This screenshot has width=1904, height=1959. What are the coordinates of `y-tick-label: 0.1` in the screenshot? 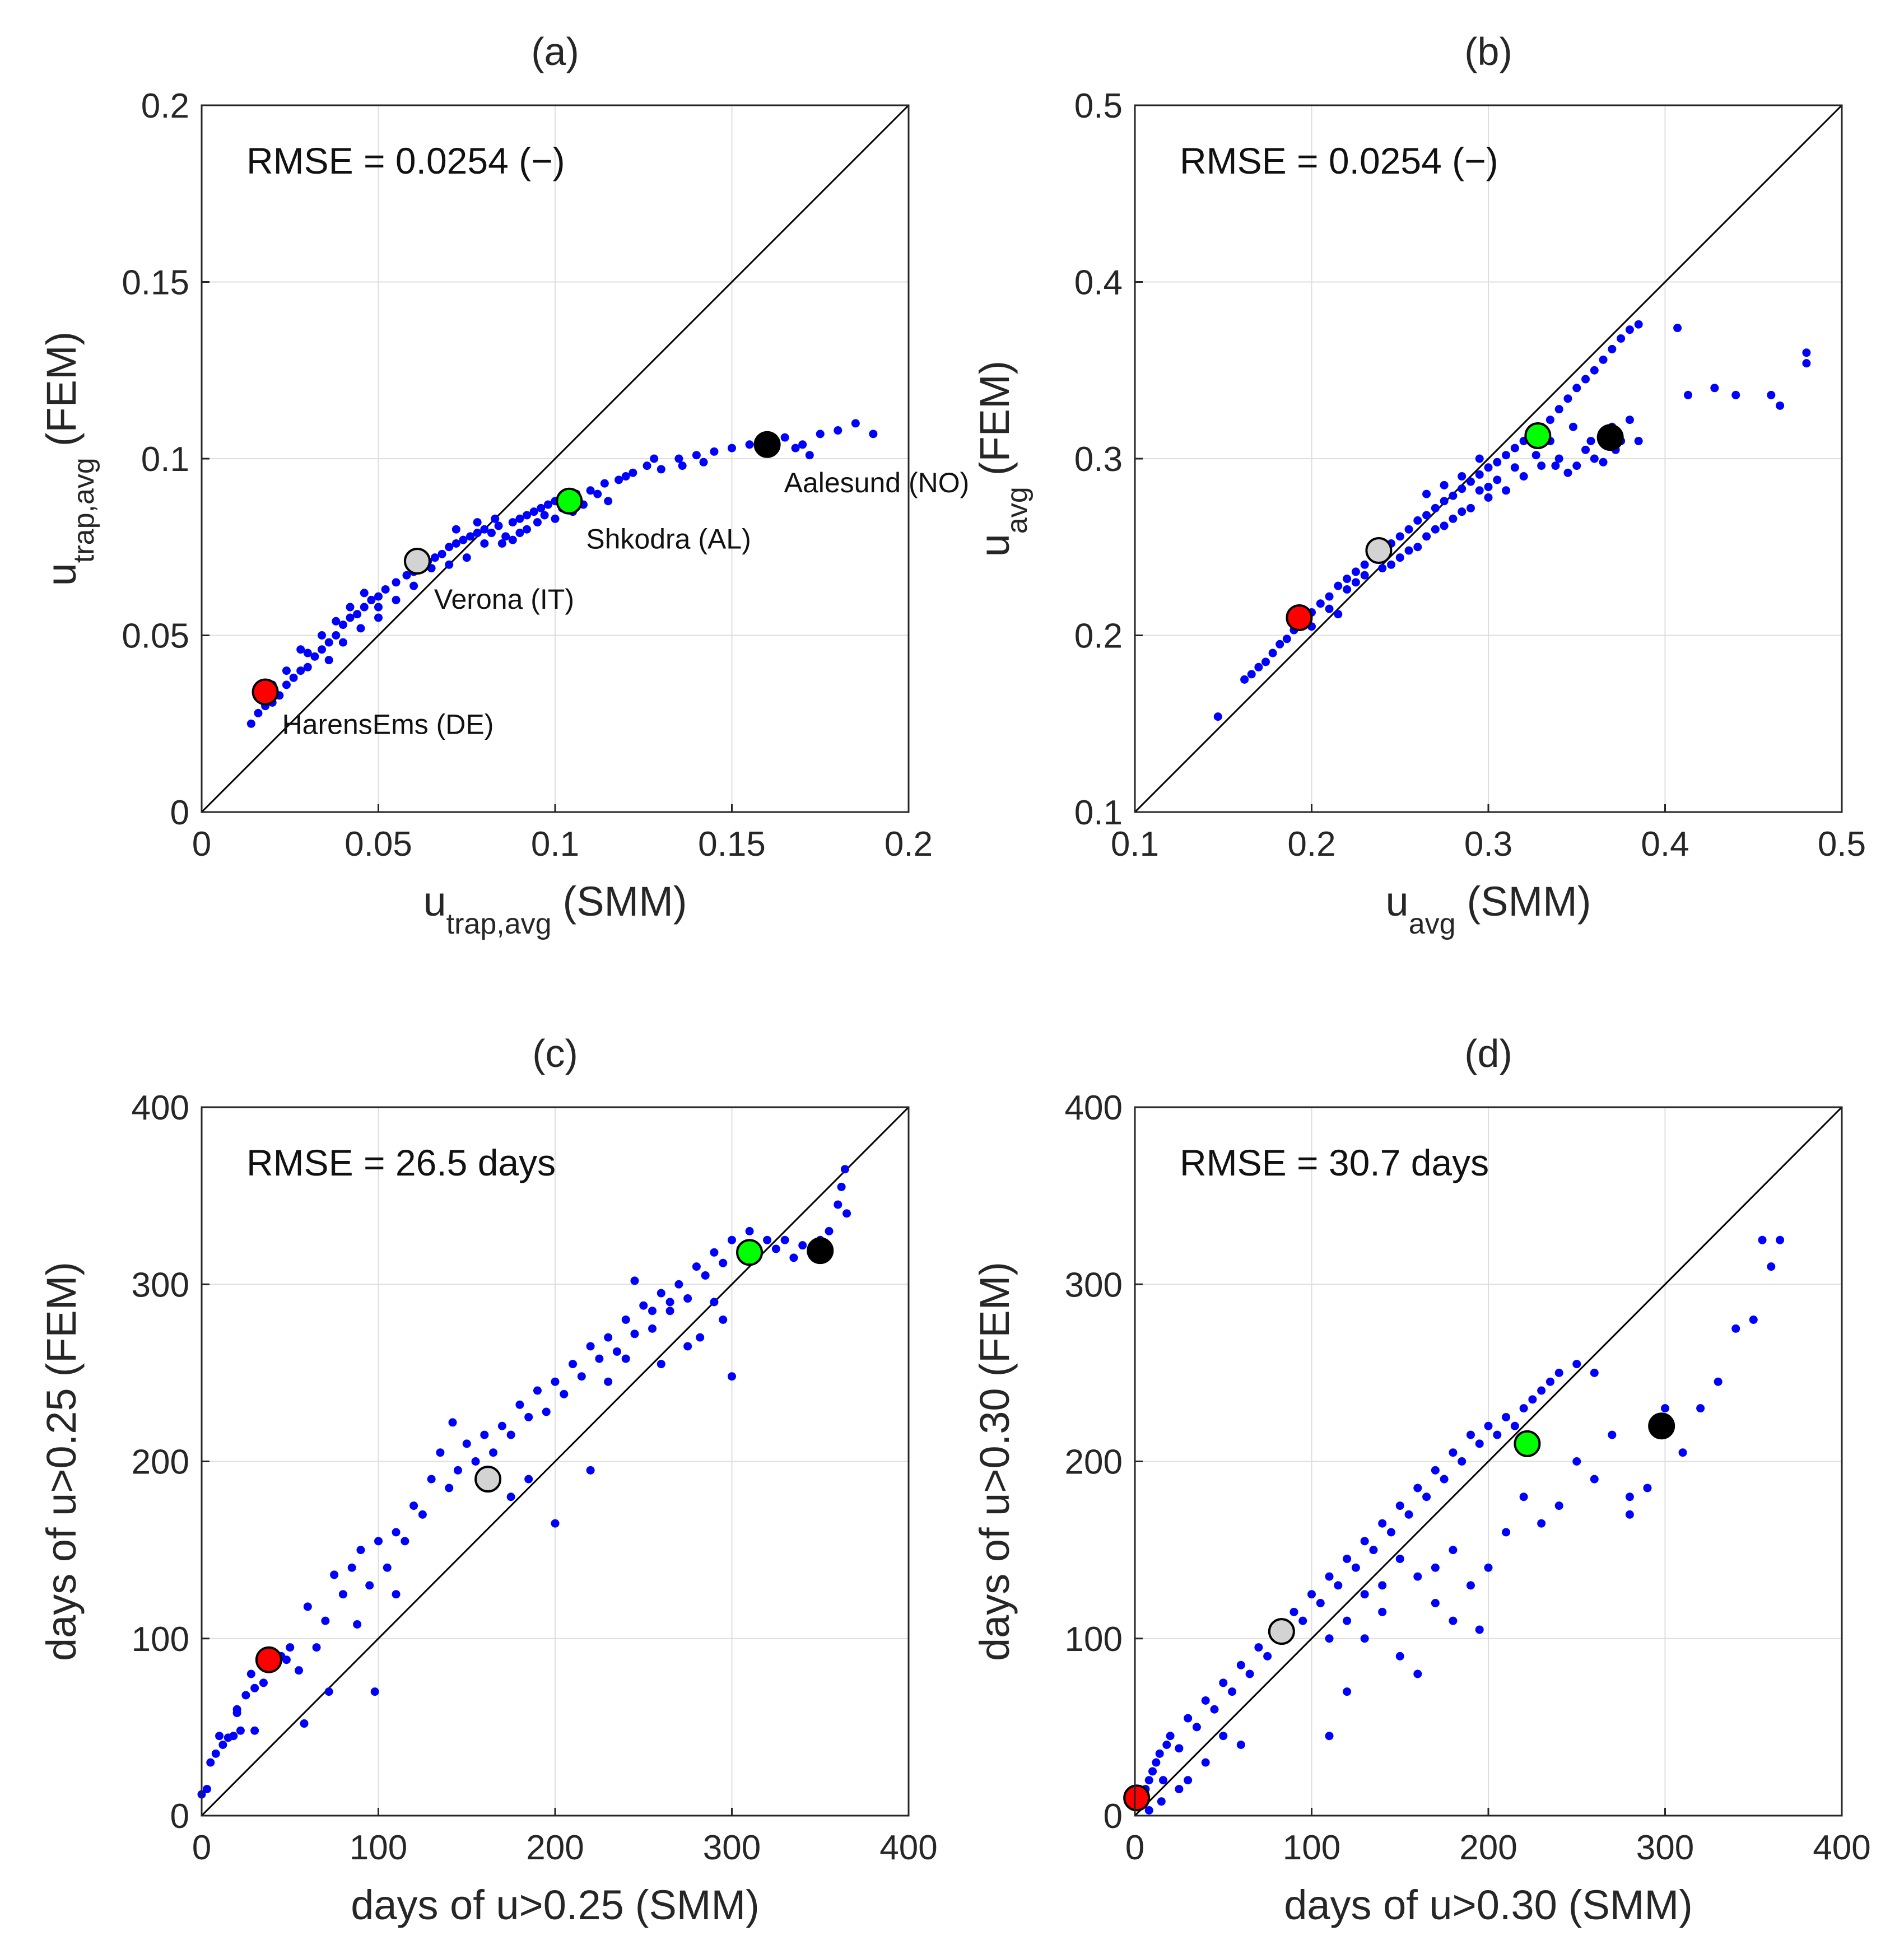 It's located at (1098, 813).